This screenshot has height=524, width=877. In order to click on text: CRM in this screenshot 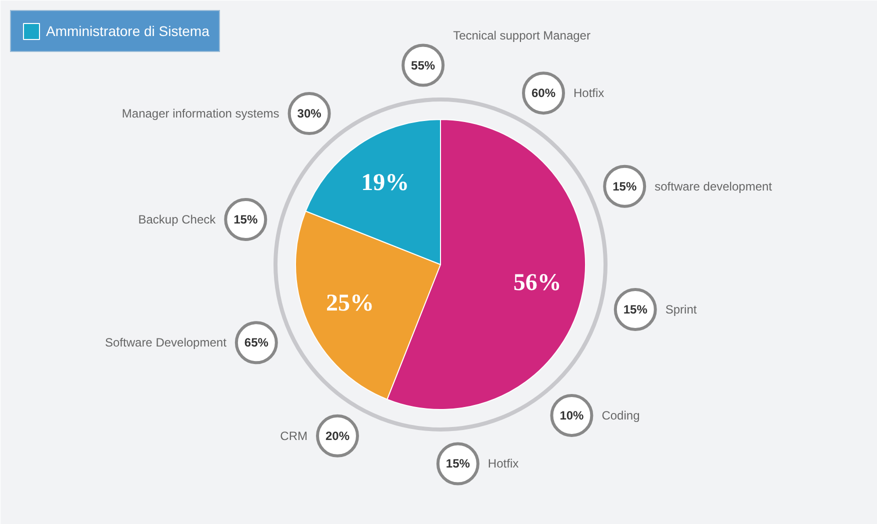, I will do `click(294, 435)`.